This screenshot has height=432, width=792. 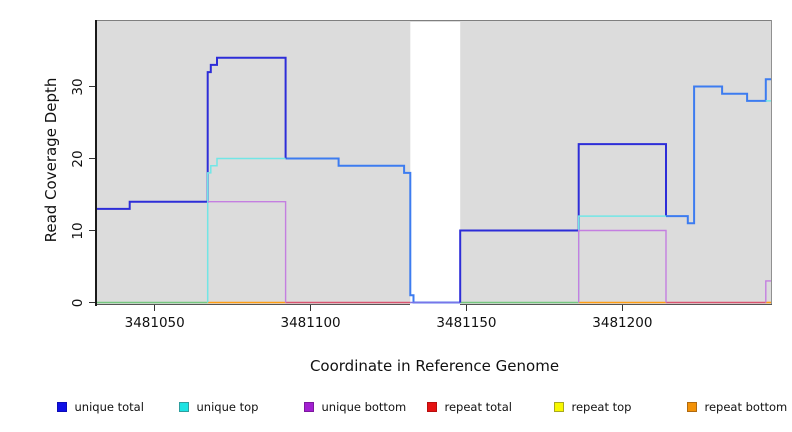 I want to click on unique-top-1-line, so click(x=246, y=230).